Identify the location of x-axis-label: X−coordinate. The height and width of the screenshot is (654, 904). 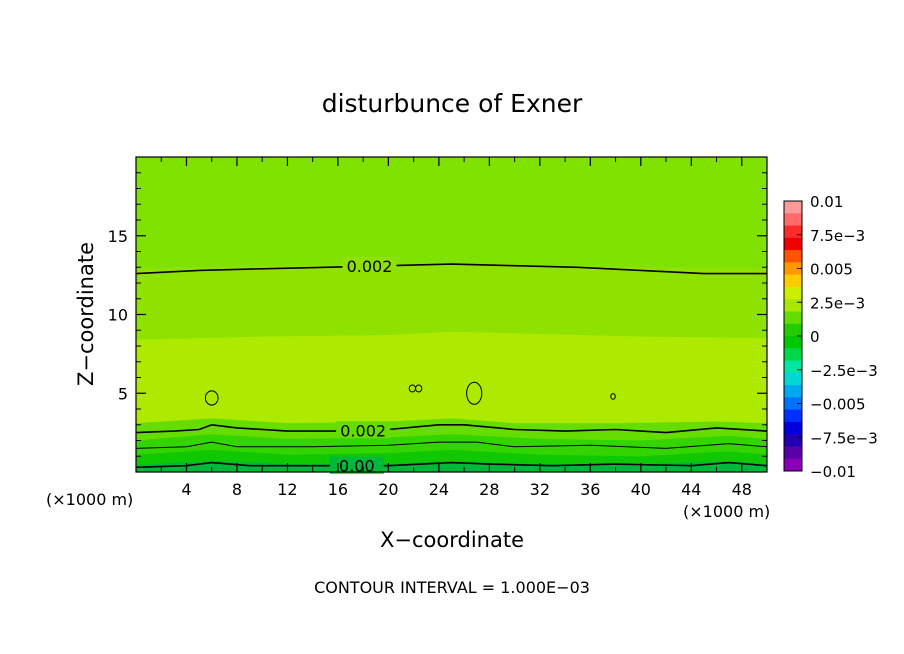
(452, 540).